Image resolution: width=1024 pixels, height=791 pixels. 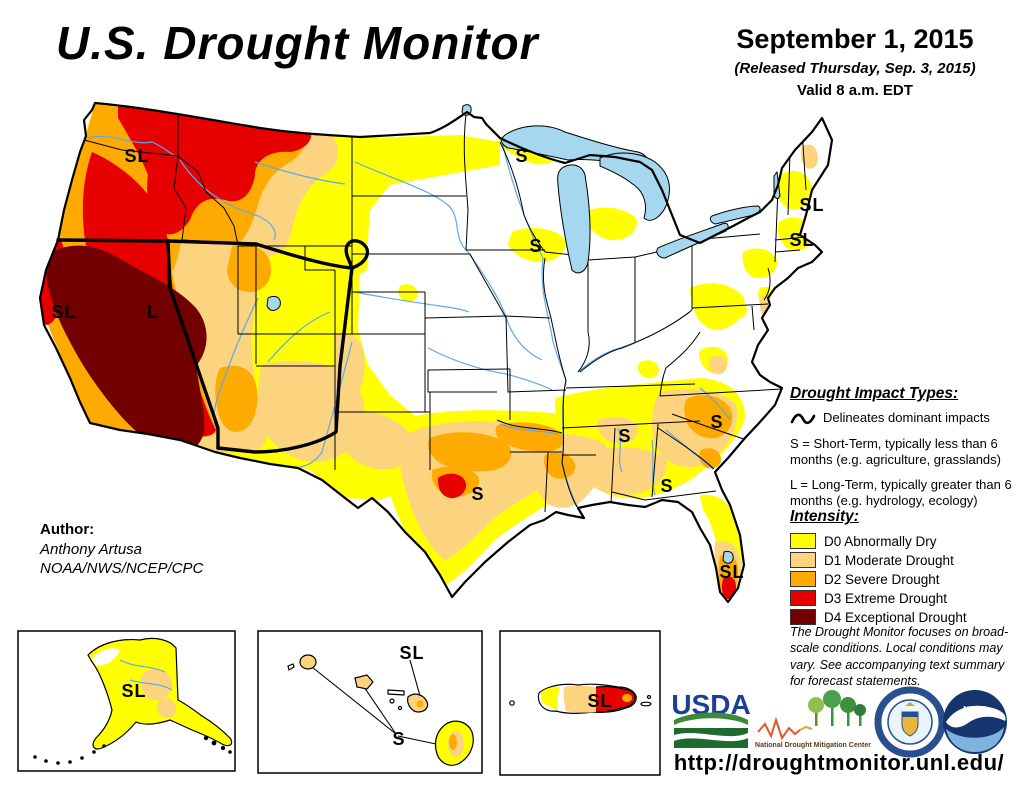 I want to click on author-block: Author: Anthony Artusa NOAA/NWS/NCEP/CPC, so click(x=121, y=549).